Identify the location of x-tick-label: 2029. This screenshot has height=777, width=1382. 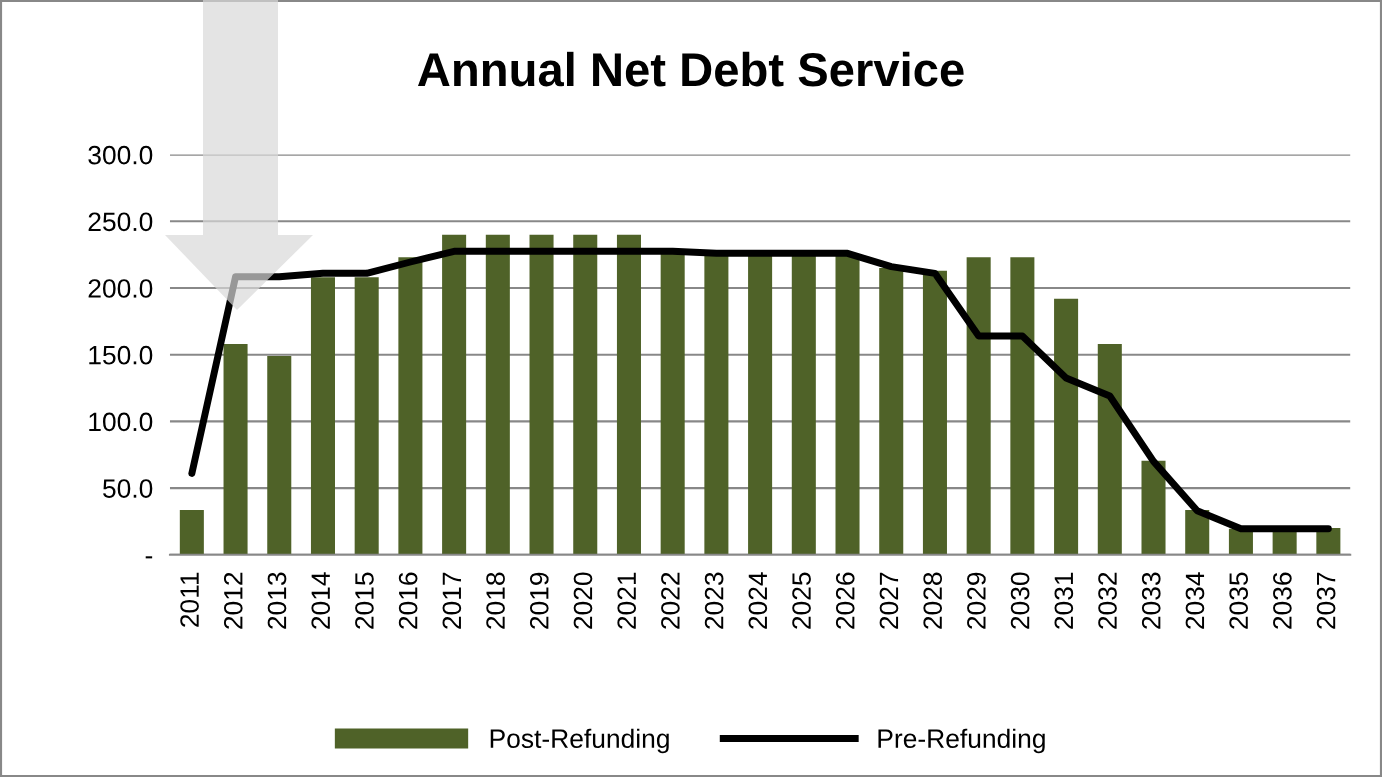
(976, 600).